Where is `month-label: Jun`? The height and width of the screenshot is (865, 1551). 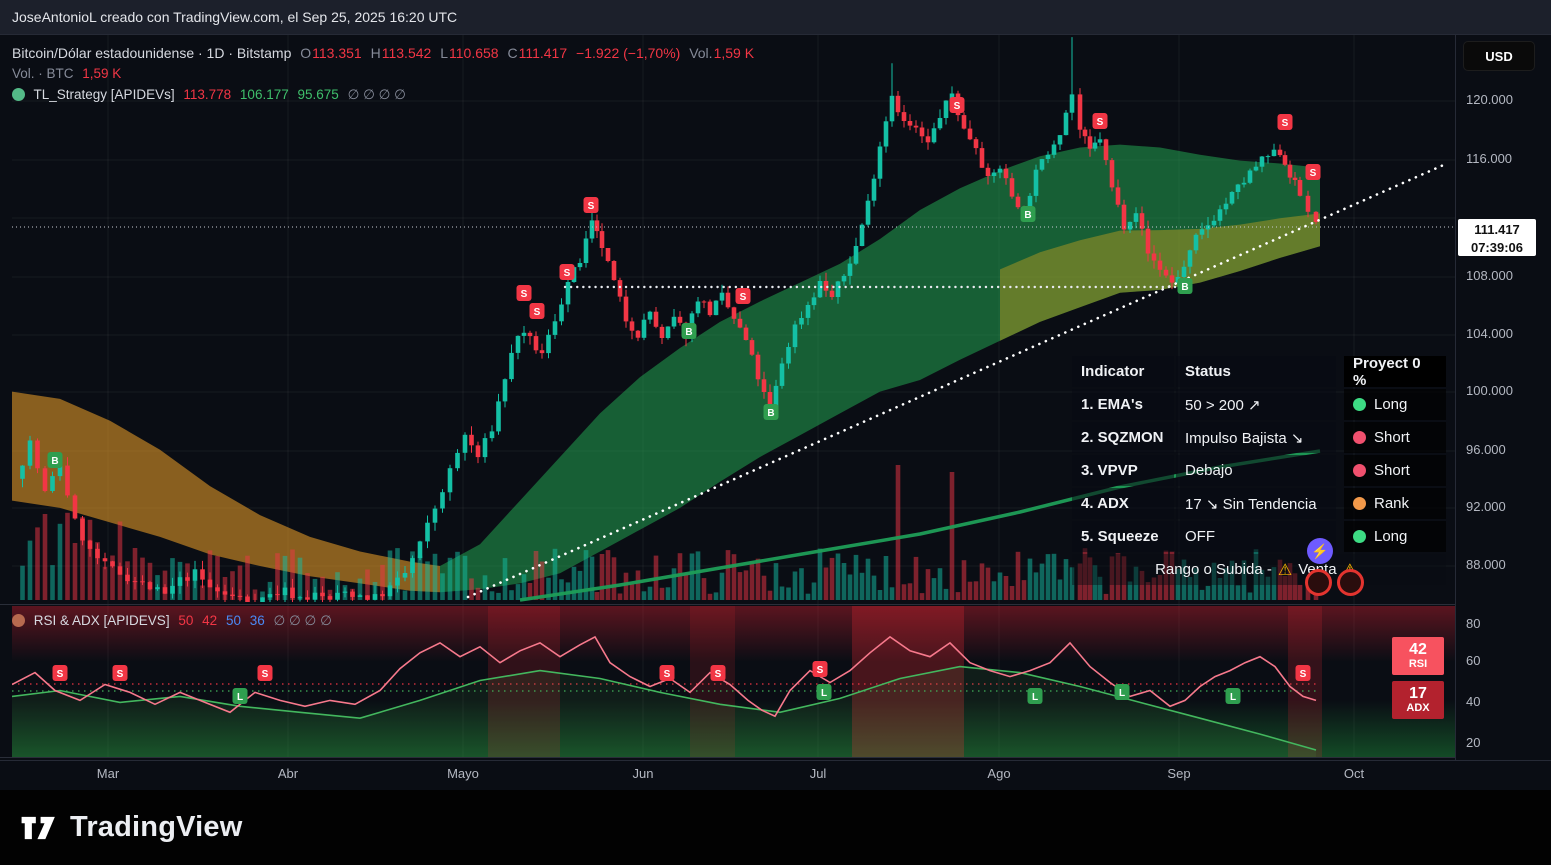 month-label: Jun is located at coordinates (643, 773).